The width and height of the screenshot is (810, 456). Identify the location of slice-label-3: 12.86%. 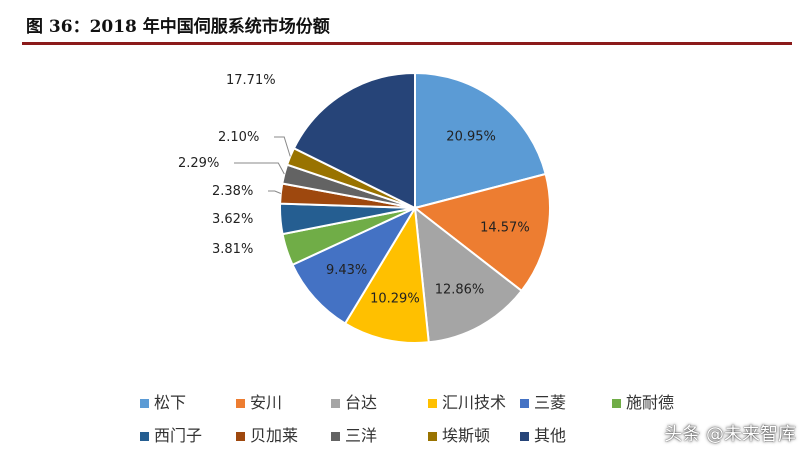
(460, 289).